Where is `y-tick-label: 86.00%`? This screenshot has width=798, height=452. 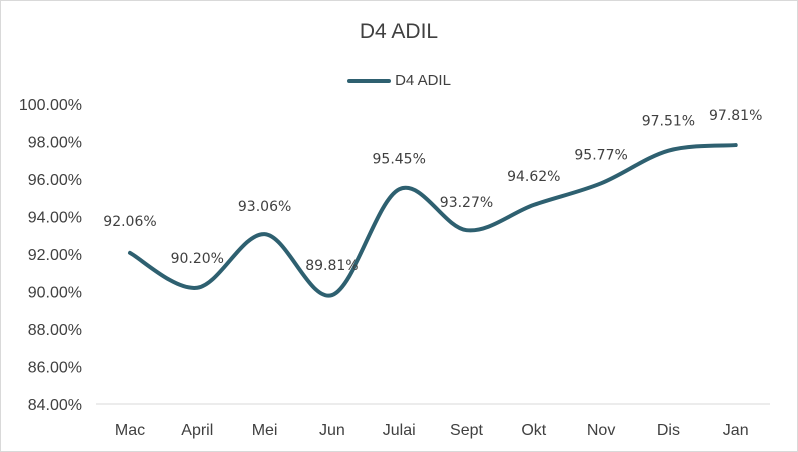
y-tick-label: 86.00% is located at coordinates (55, 368).